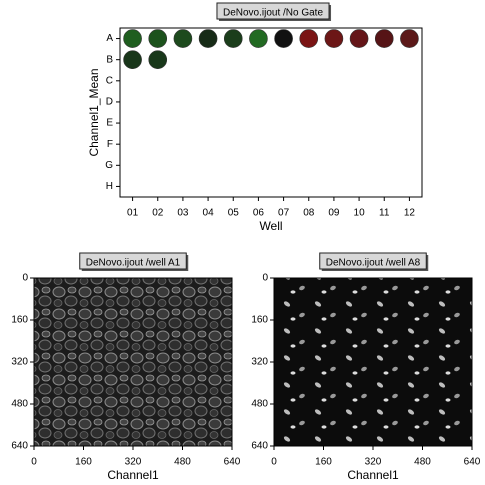  I want to click on y-tick-label: B, so click(109, 59).